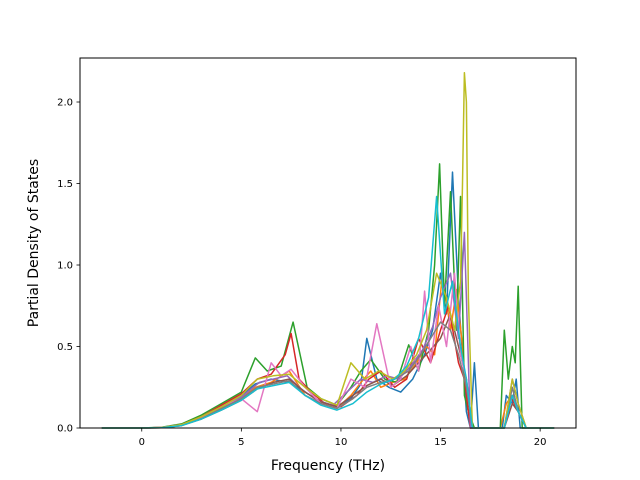  Describe the element at coordinates (142, 442) in the screenshot. I see `x-tick-label: 0` at that location.